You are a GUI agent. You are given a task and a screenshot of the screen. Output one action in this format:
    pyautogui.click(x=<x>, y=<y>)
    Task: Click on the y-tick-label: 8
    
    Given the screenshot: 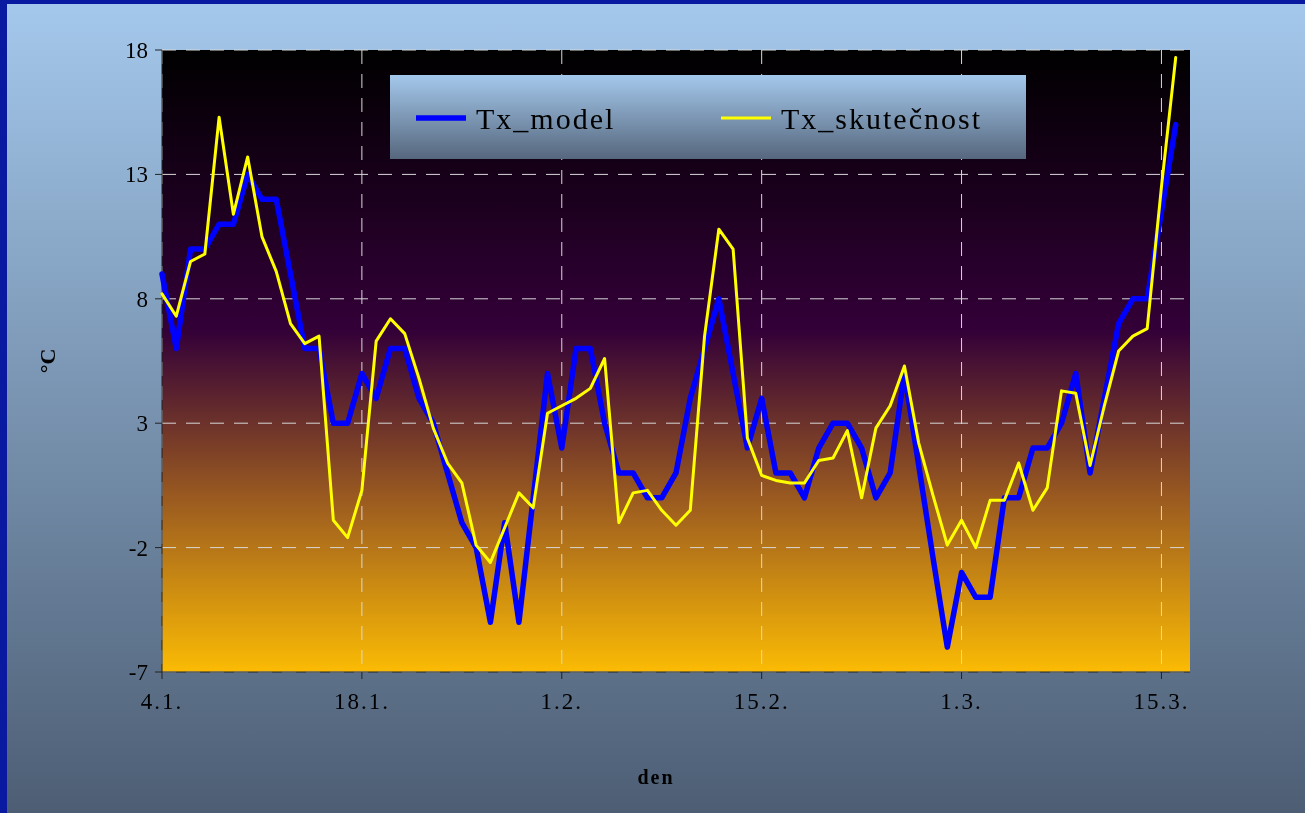 What is the action you would take?
    pyautogui.click(x=142, y=299)
    